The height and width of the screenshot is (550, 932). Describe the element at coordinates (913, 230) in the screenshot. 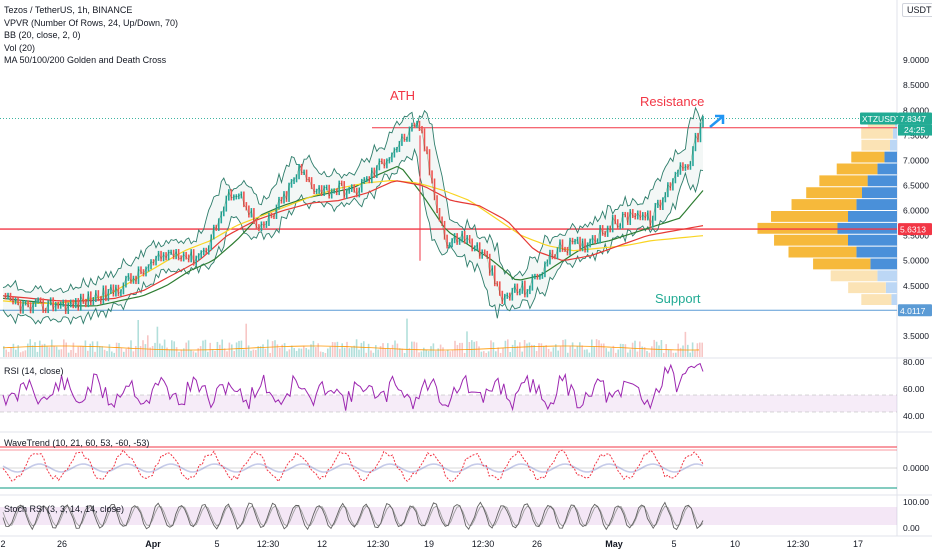

I see `resistance-price-tag: 5.6313` at that location.